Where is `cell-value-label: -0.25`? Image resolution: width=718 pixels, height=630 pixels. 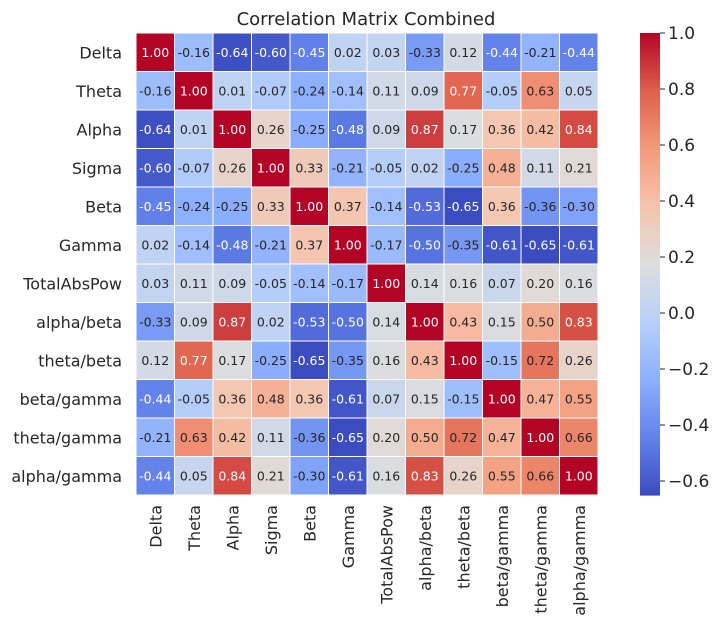
cell-value-label: -0.25 is located at coordinates (463, 167).